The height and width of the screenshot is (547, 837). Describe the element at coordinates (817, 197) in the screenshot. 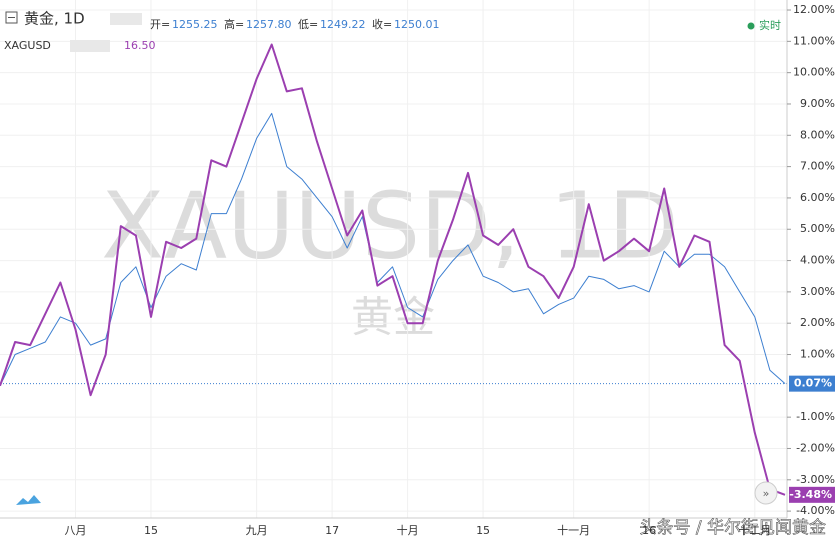

I see `y-tick-label: 6.00%` at that location.